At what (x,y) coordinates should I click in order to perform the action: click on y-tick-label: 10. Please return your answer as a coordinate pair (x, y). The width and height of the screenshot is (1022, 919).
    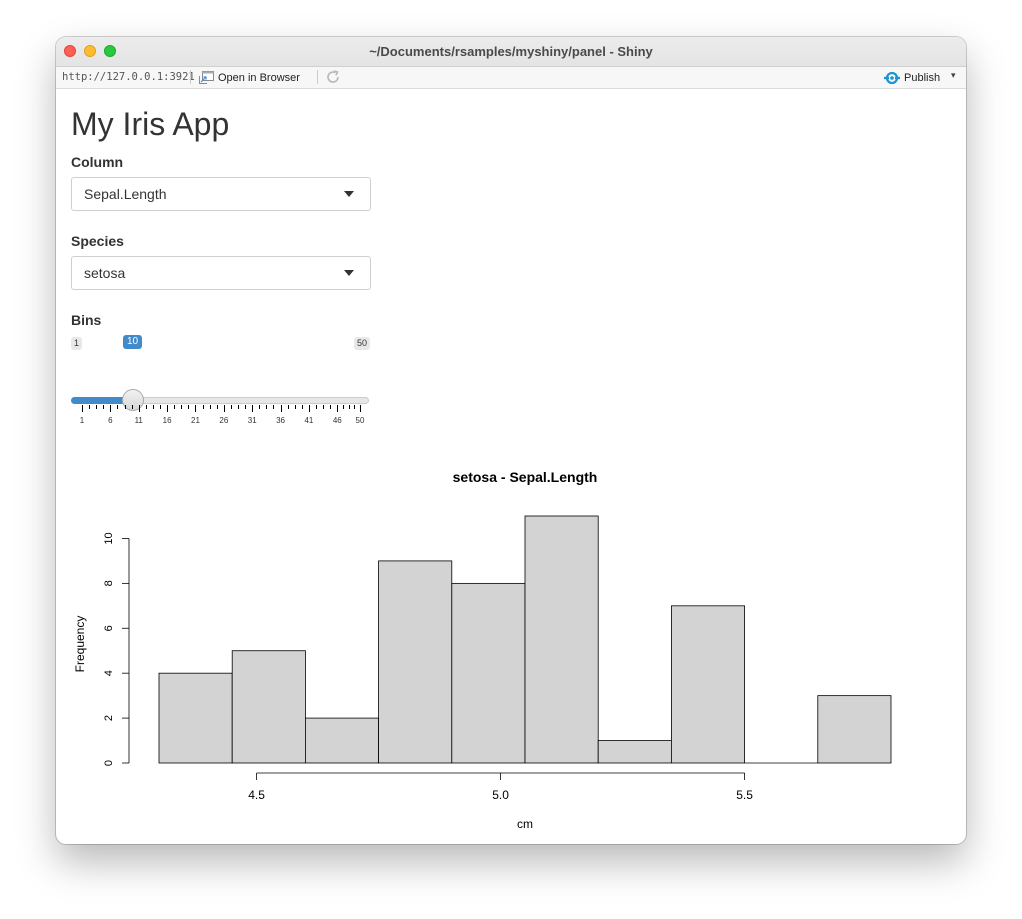
    Looking at the image, I should click on (109, 538).